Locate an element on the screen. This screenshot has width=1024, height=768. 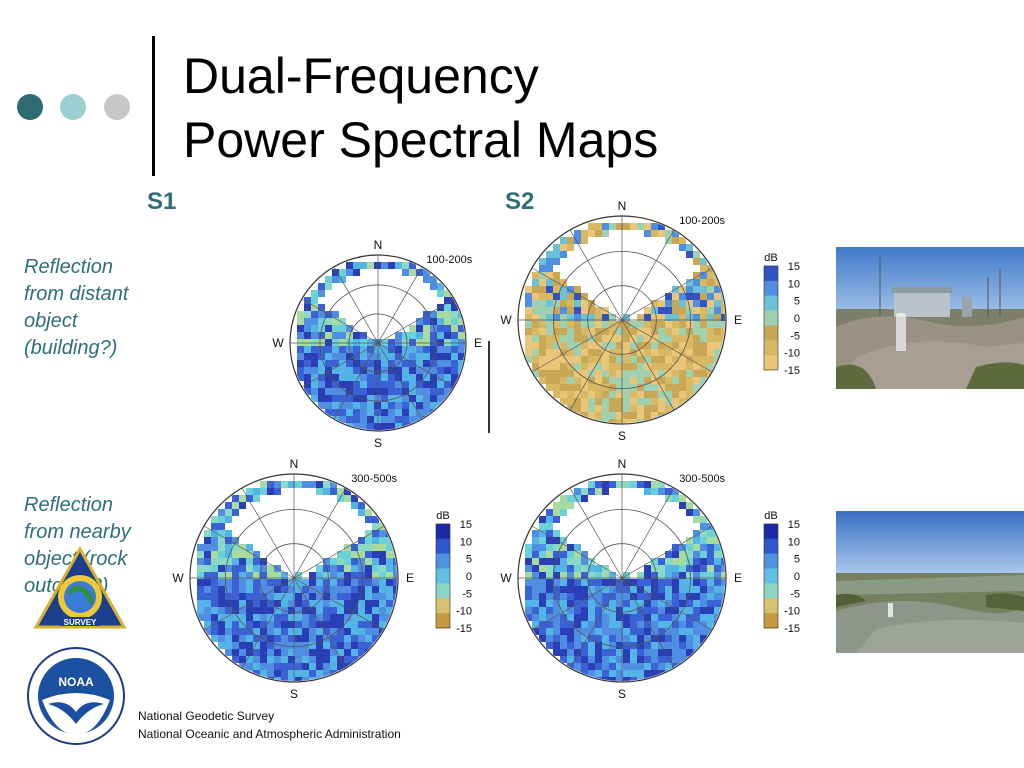
ngs-logo: SURVEY is located at coordinates (80, 587).